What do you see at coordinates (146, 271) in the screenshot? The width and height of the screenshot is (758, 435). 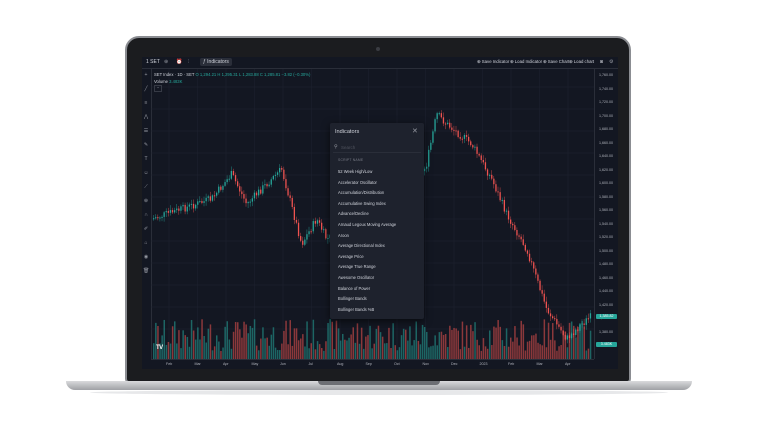 I see `trash-icon: 🗑` at bounding box center [146, 271].